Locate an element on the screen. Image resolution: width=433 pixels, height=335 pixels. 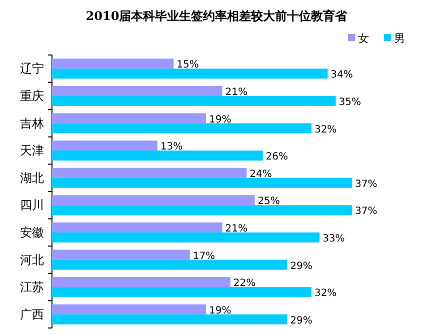
data-label: 24% is located at coordinates (261, 174).